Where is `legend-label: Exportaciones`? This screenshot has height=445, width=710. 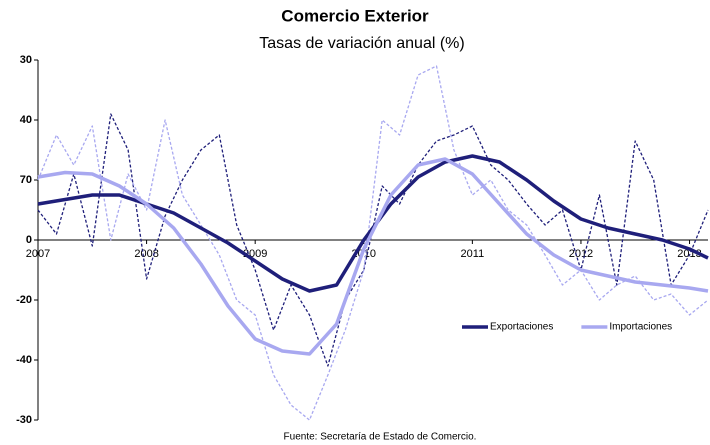
legend-label: Exportaciones is located at coordinates (521, 327).